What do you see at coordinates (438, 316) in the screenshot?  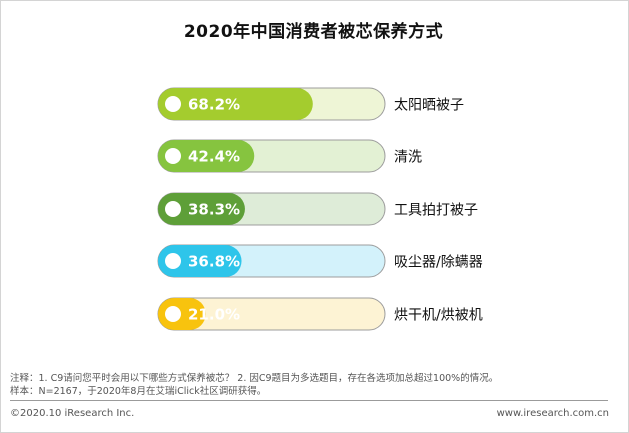 I see `category-label: 烘干机/烘被机` at bounding box center [438, 316].